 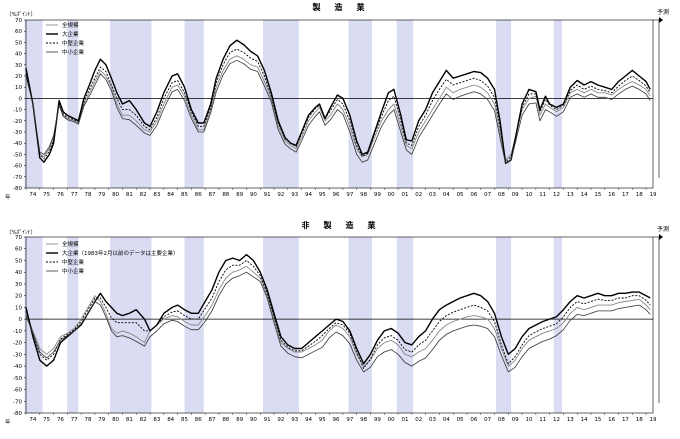 What do you see at coordinates (8, 422) in the screenshot?
I see `year-axis-label: 年` at bounding box center [8, 422].